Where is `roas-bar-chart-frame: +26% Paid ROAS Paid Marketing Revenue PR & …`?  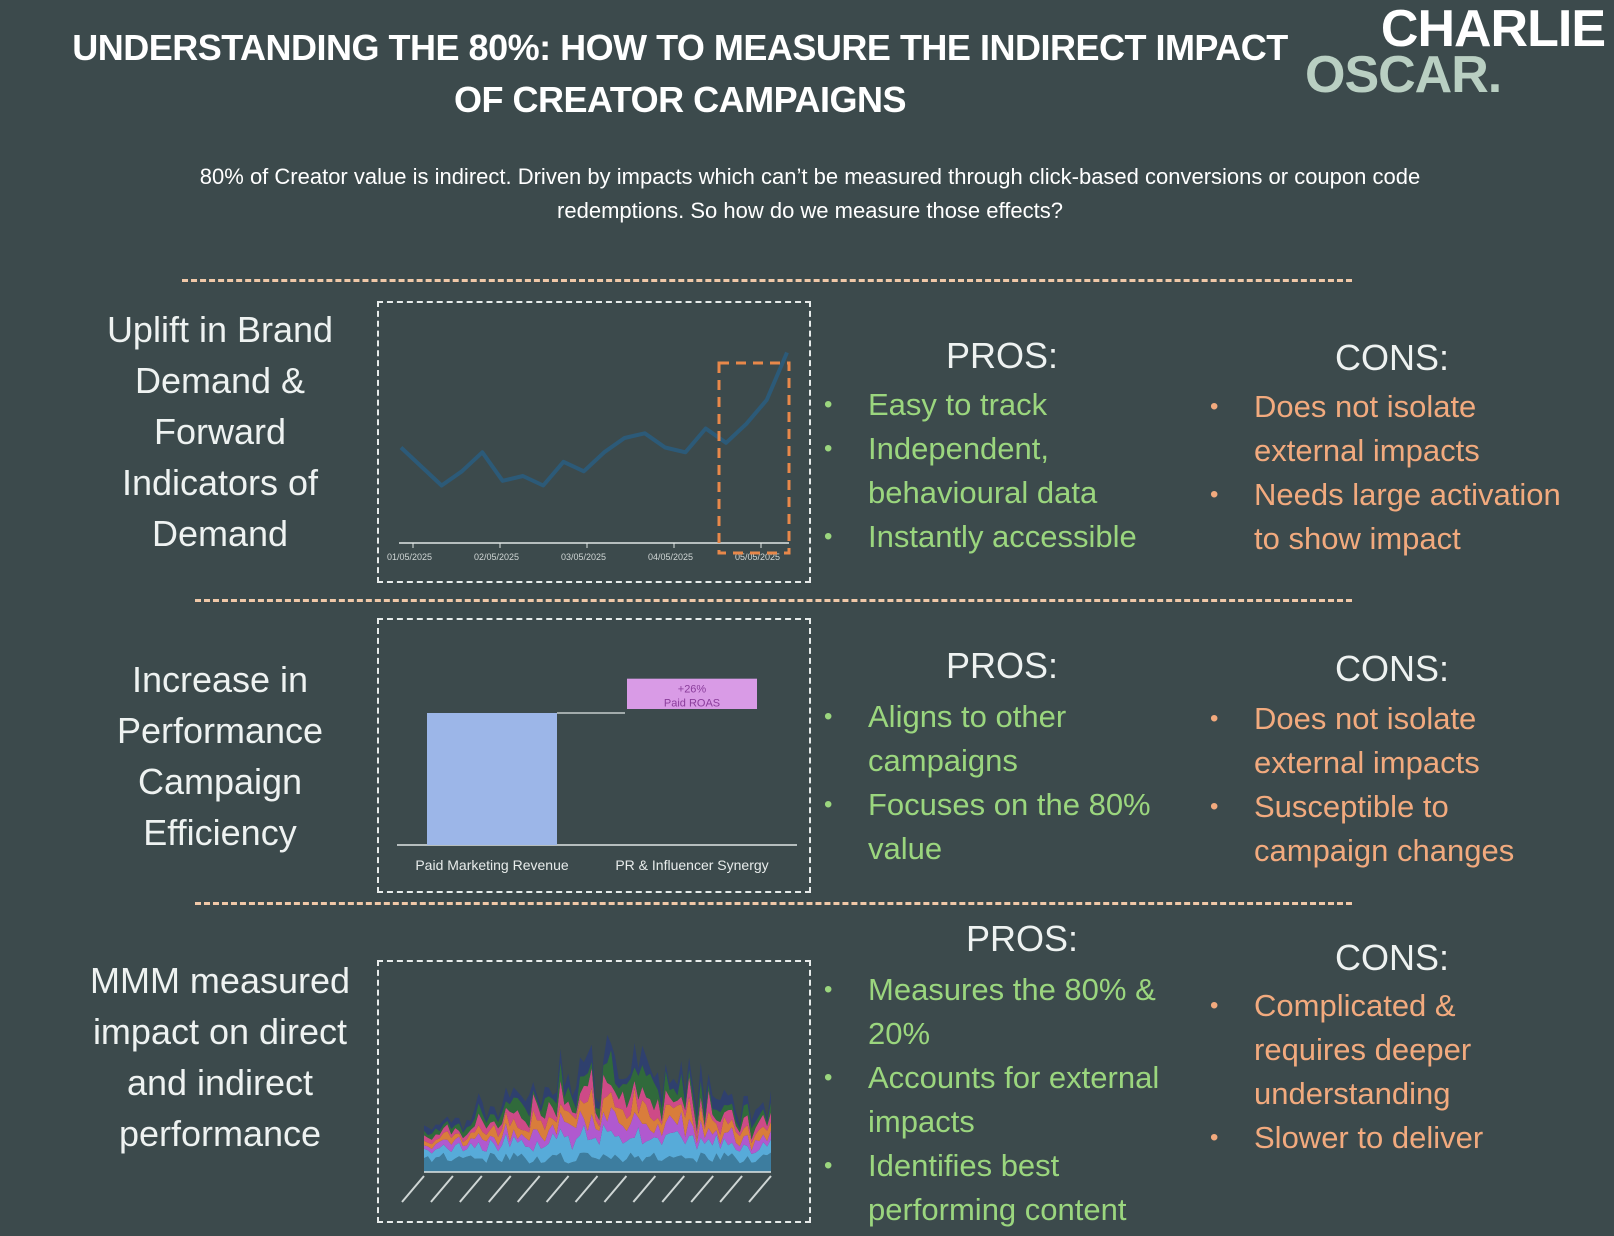
roas-bar-chart-frame: +26% Paid ROAS Paid Marketing Revenue PR & … is located at coordinates (594, 755).